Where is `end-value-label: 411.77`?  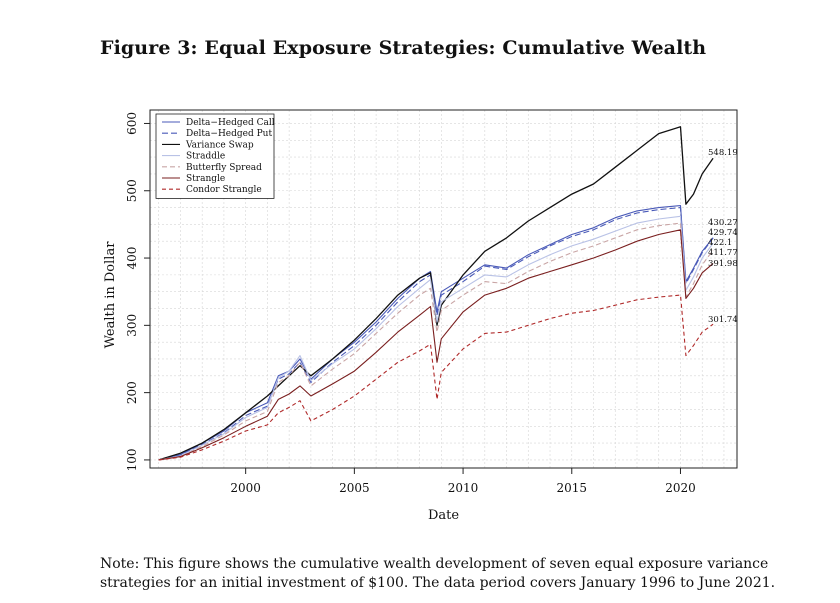
end-value-label: 411.77 is located at coordinates (723, 253).